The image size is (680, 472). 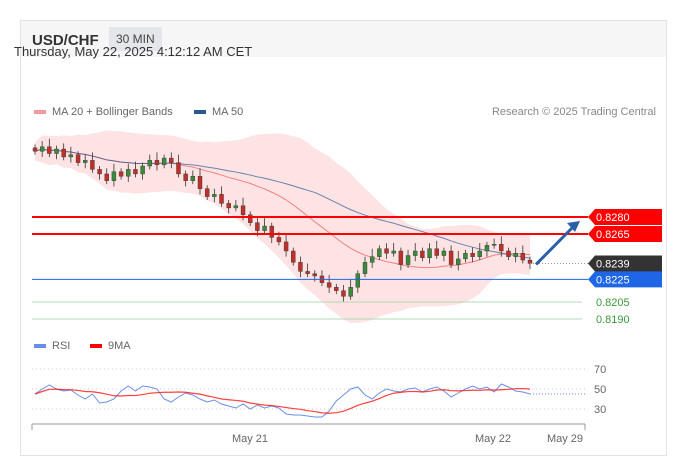 I want to click on ma20-swatch, so click(x=40, y=112).